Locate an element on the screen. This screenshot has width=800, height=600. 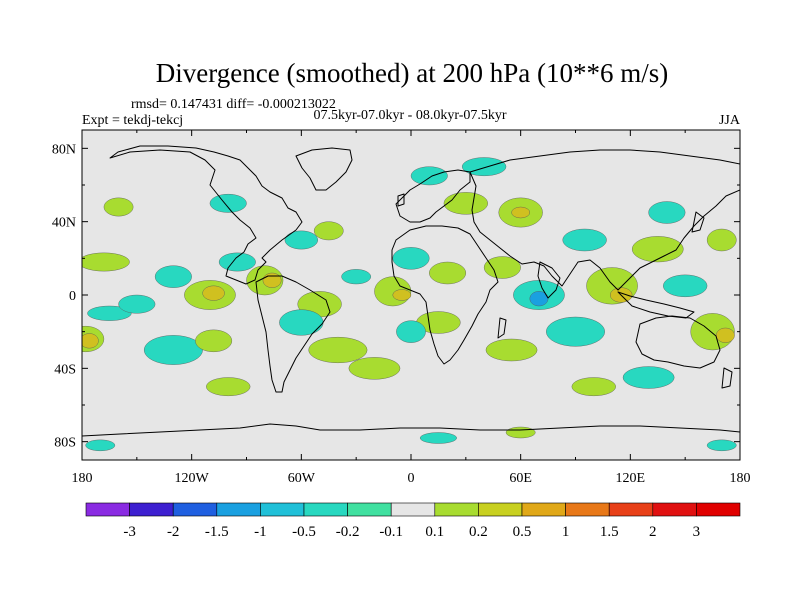
x-tick-label: 120E is located at coordinates (631, 478).